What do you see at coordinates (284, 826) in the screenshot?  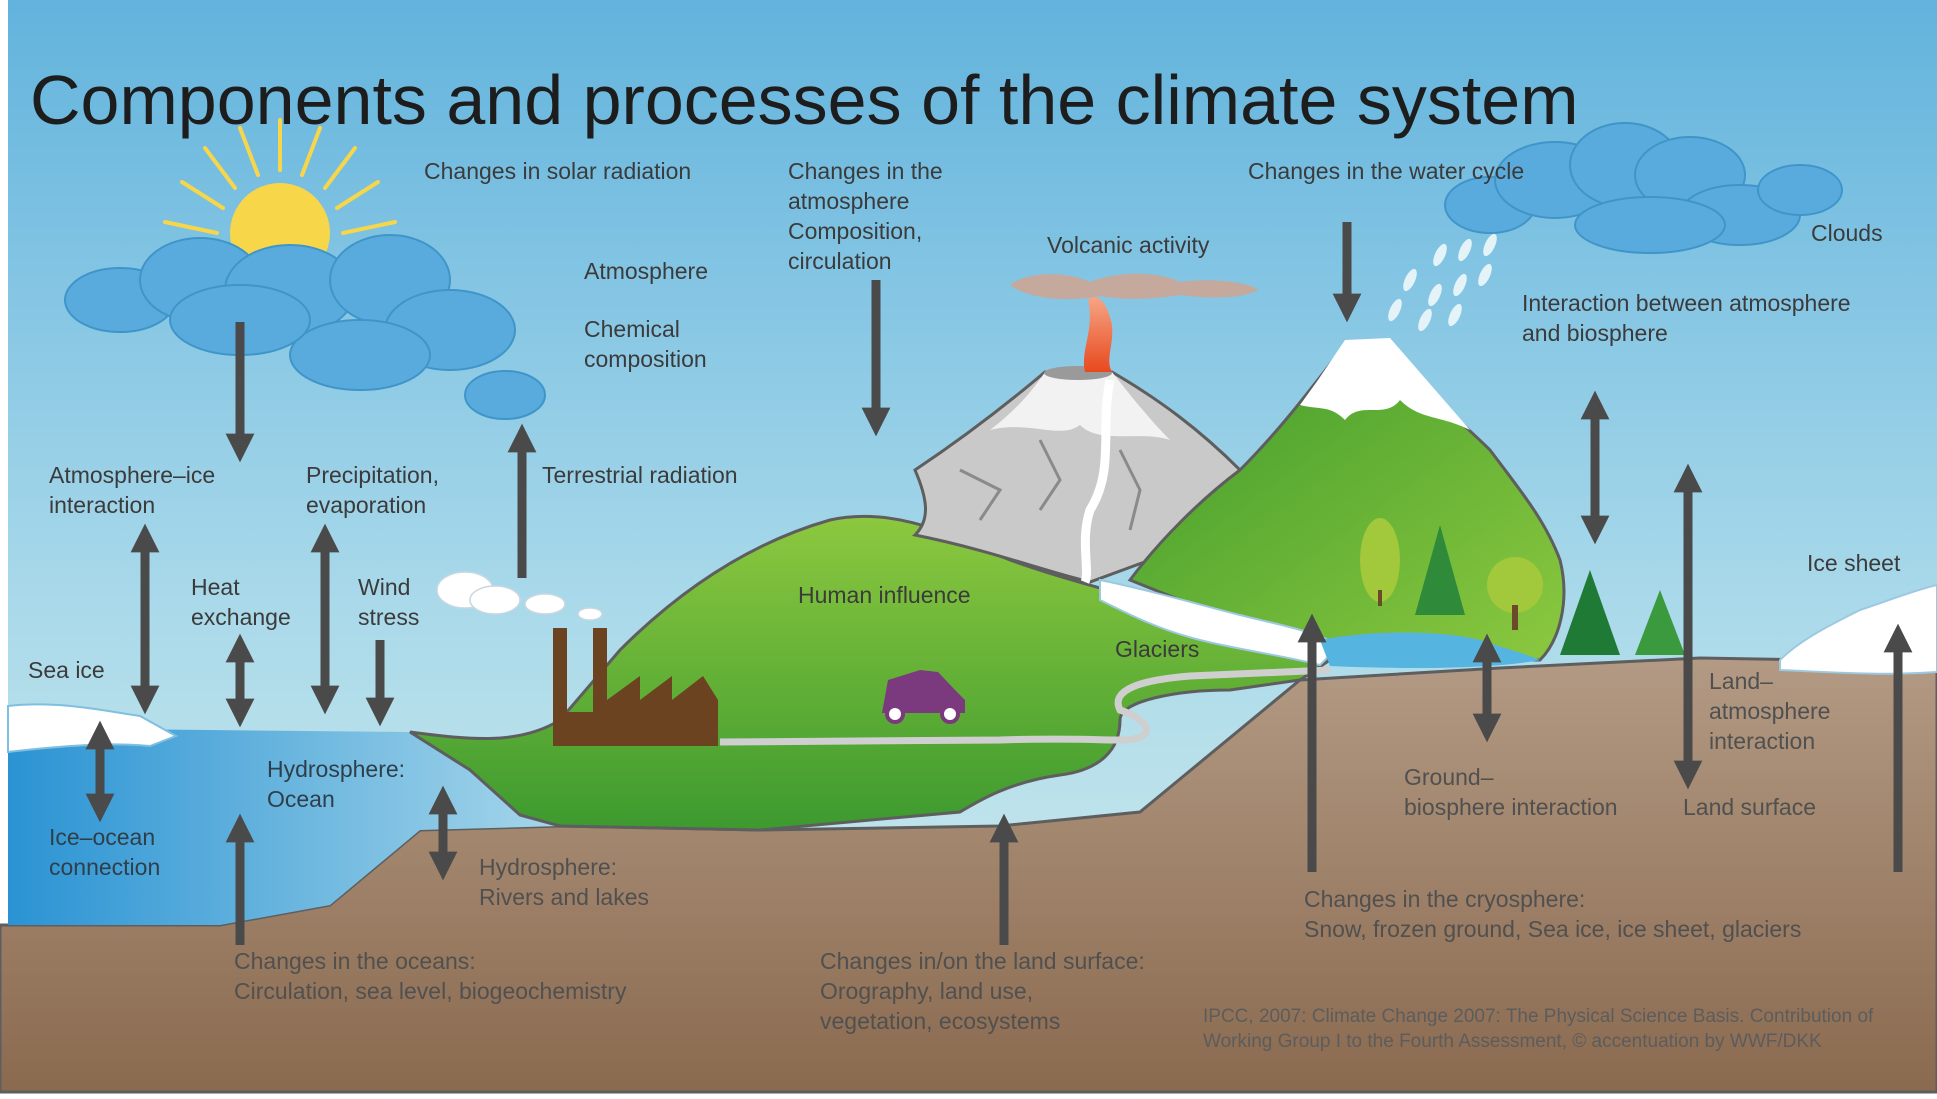 I see `ocean` at bounding box center [284, 826].